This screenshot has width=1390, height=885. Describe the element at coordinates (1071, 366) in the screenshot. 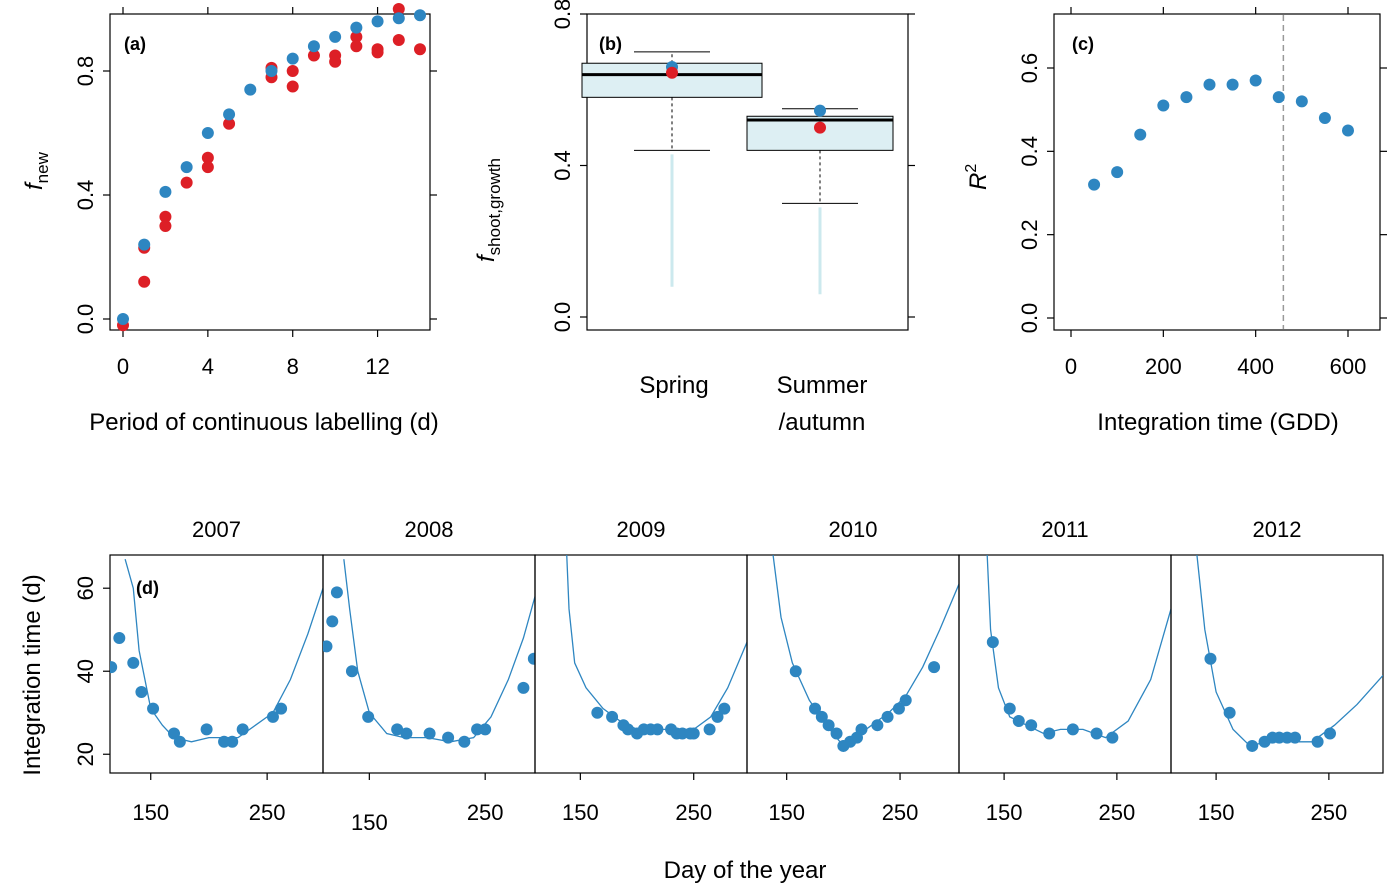

I see `panel-c-x-label: 0` at that location.